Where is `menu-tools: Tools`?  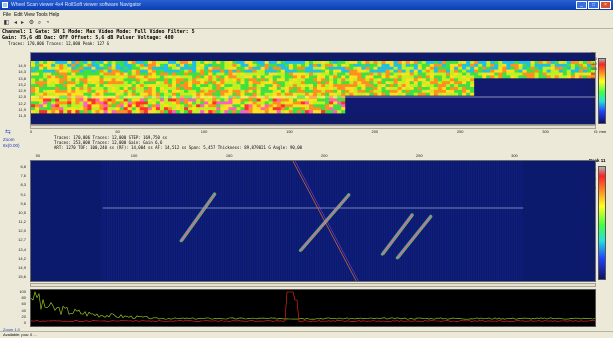
menu-tools: Tools is located at coordinates (42, 15).